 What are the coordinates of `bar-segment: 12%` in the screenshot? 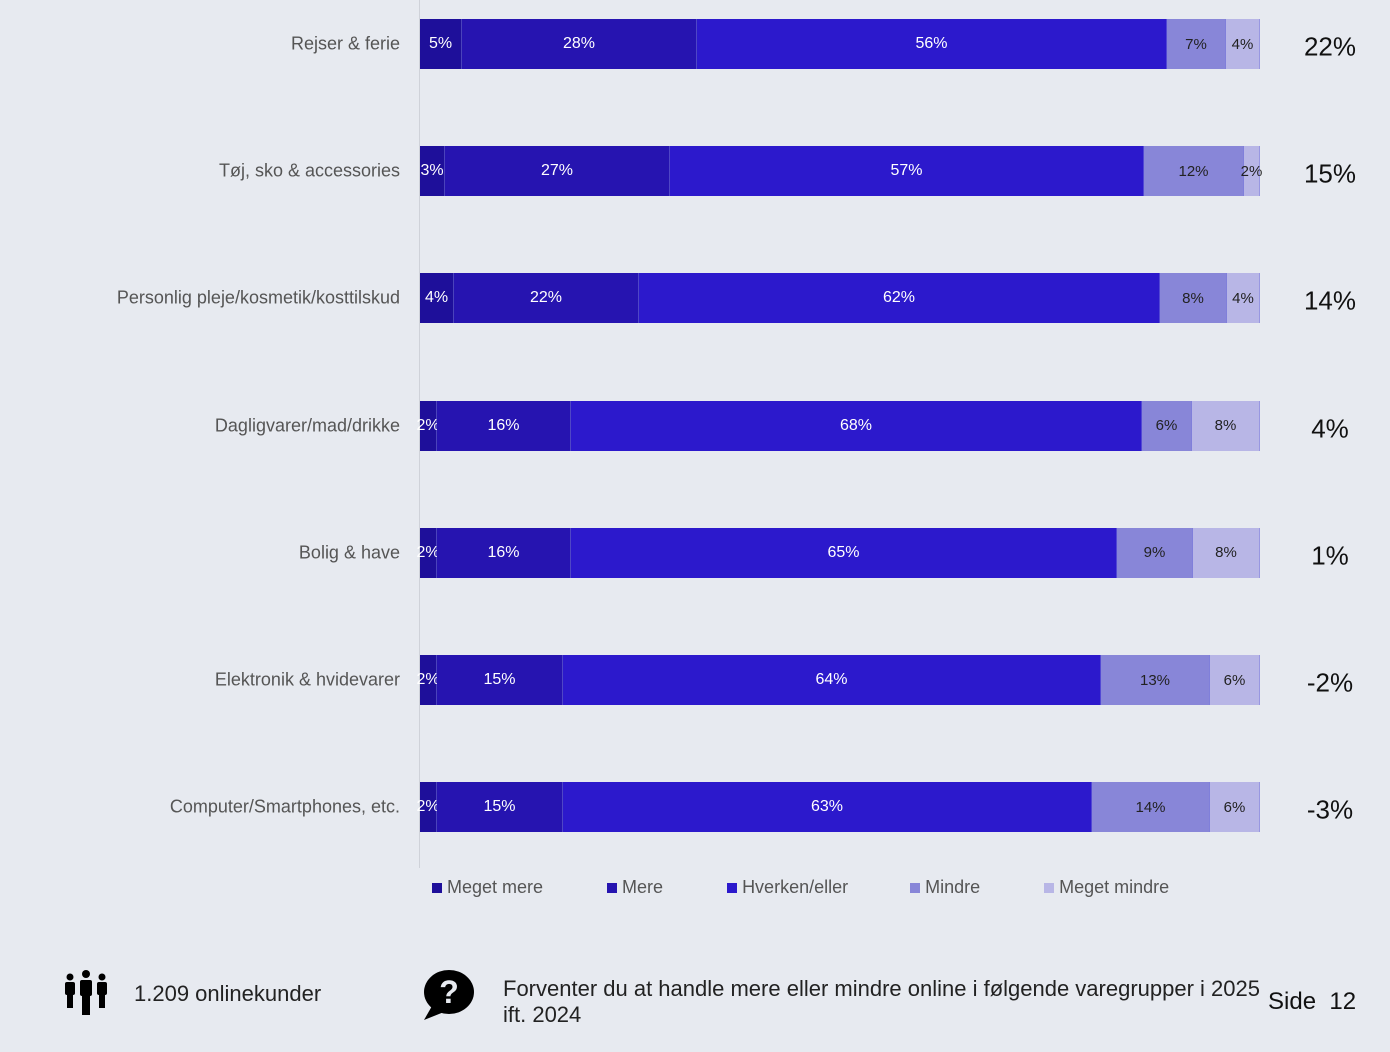 It's located at (1194, 171).